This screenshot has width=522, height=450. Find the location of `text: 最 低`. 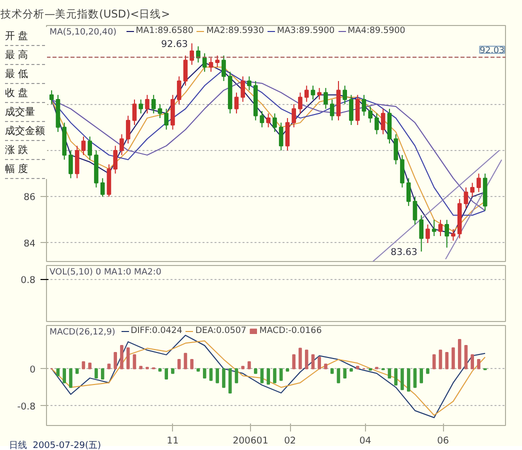

text: 最 低 is located at coordinates (25, 74).